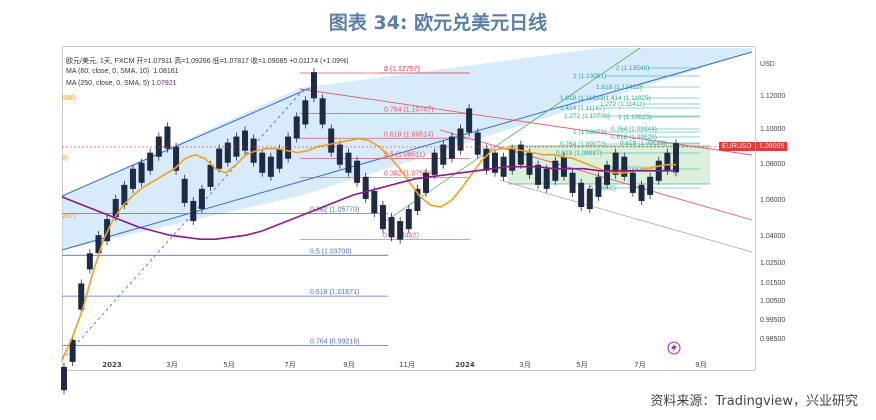  I want to click on legend-ma250: MA (250, close, 0, SMA, 5) 1.07921, so click(121, 83).